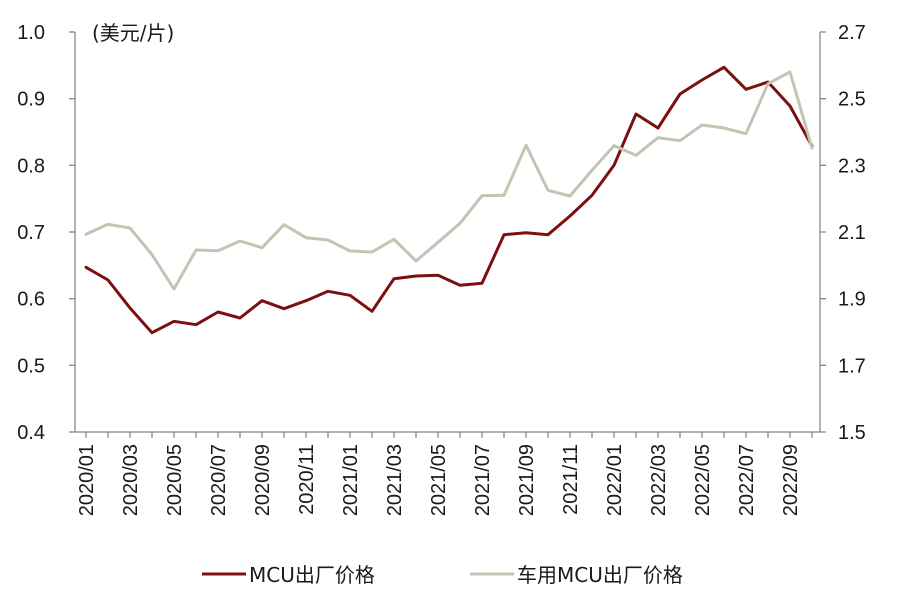 This screenshot has height=600, width=909. What do you see at coordinates (852, 166) in the screenshot?
I see `right-axis-tick-label: 2.3` at bounding box center [852, 166].